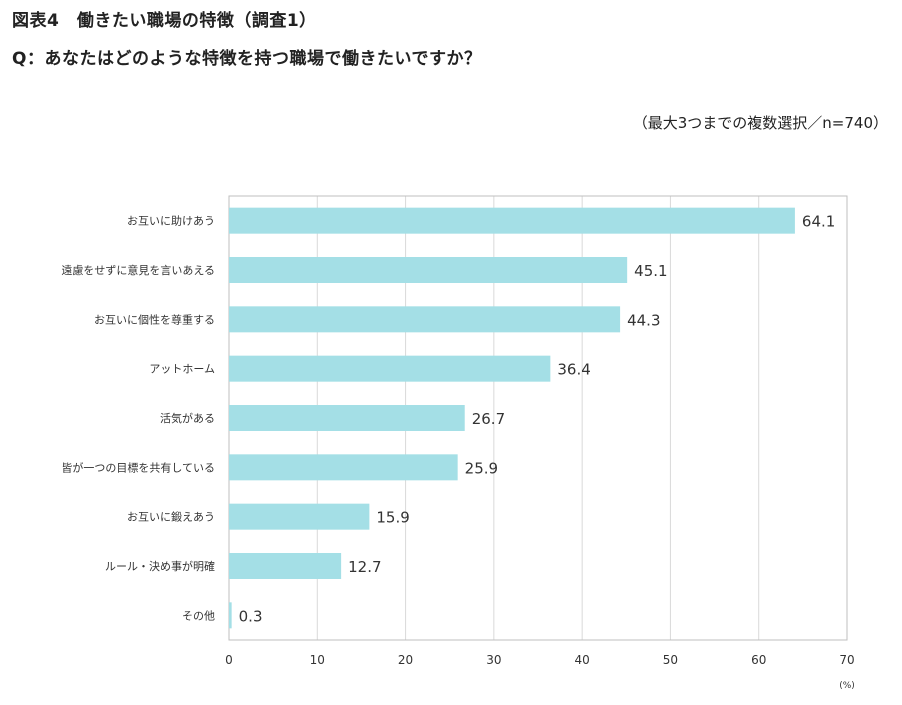  What do you see at coordinates (171, 517) in the screenshot?
I see `category-label: お互いに鍛えあう` at bounding box center [171, 517].